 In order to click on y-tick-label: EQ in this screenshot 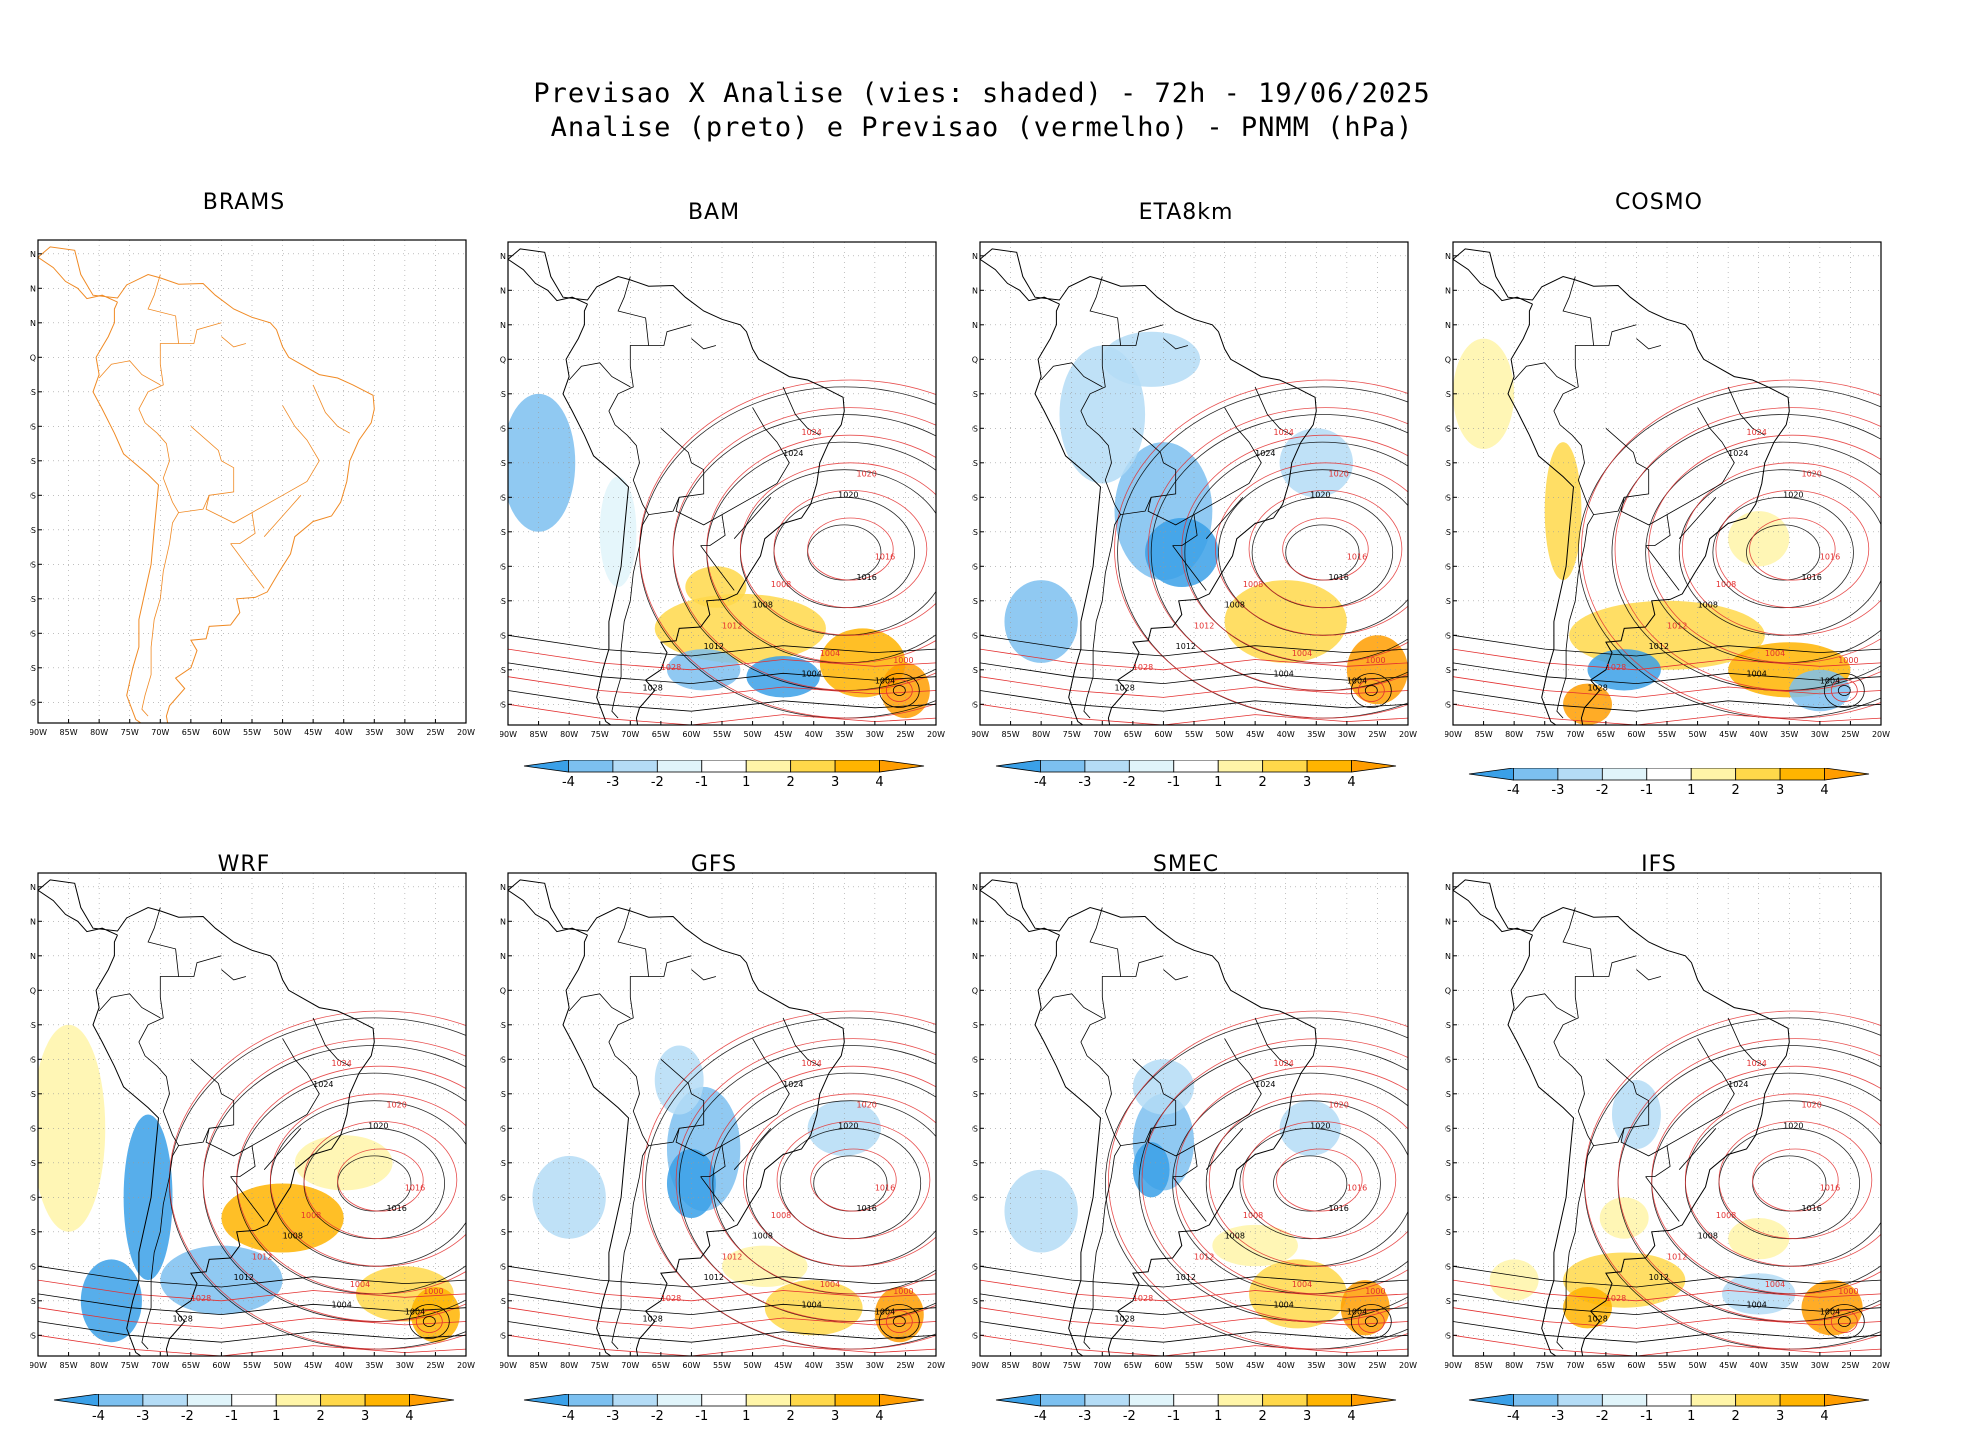, I will do `click(33, 357)`.